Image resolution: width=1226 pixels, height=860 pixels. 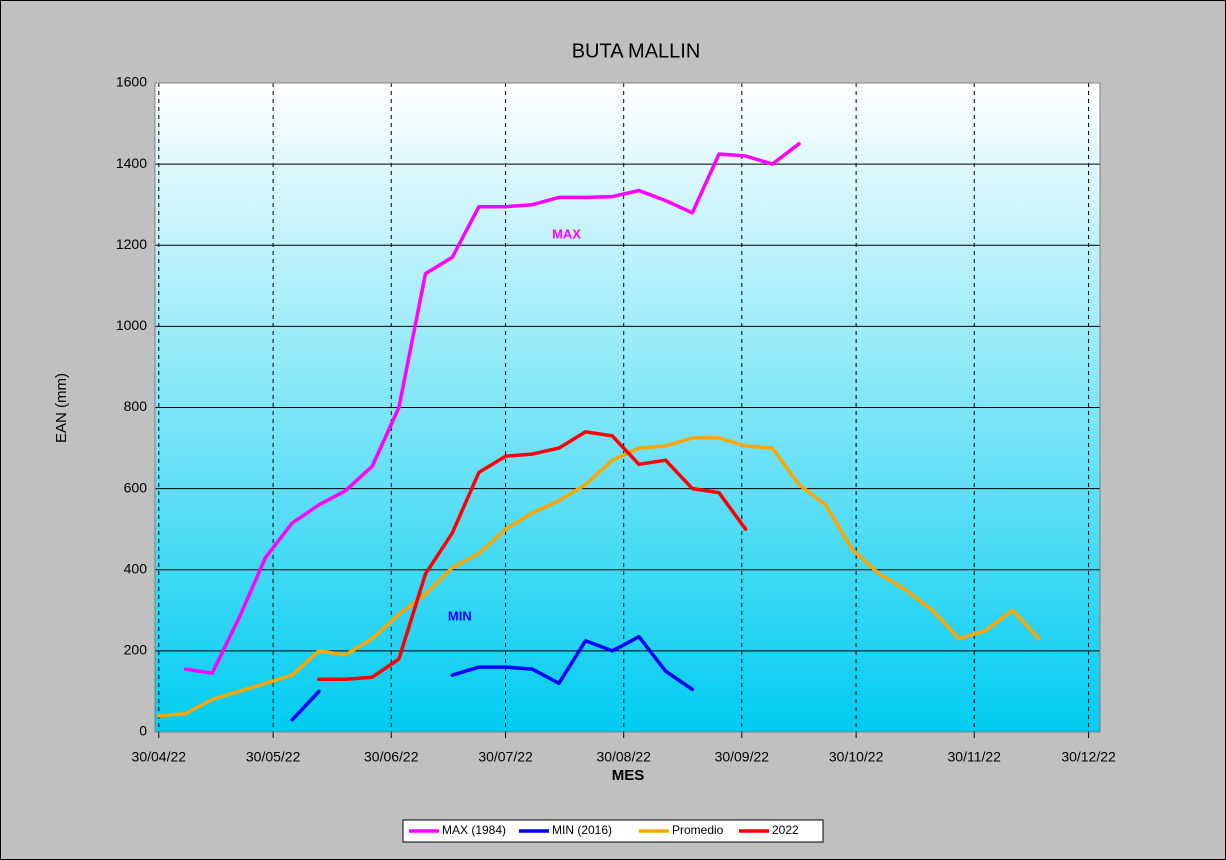 I want to click on legend-label: Promedio, so click(x=698, y=830).